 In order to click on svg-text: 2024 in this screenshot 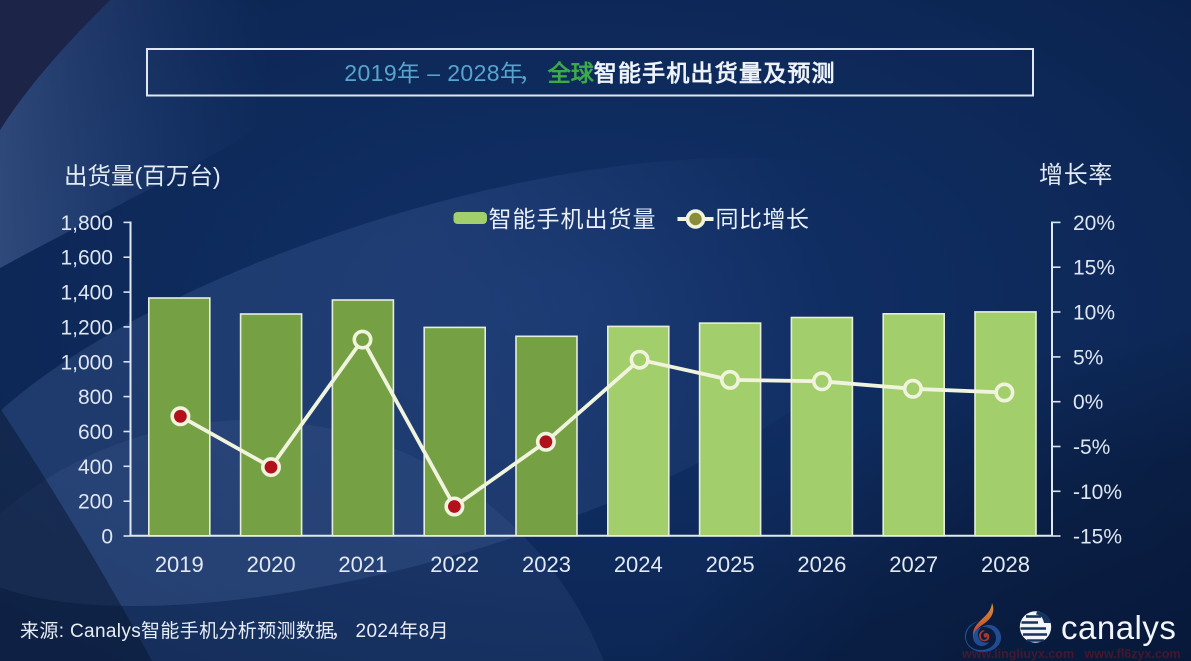, I will do `click(638, 564)`.